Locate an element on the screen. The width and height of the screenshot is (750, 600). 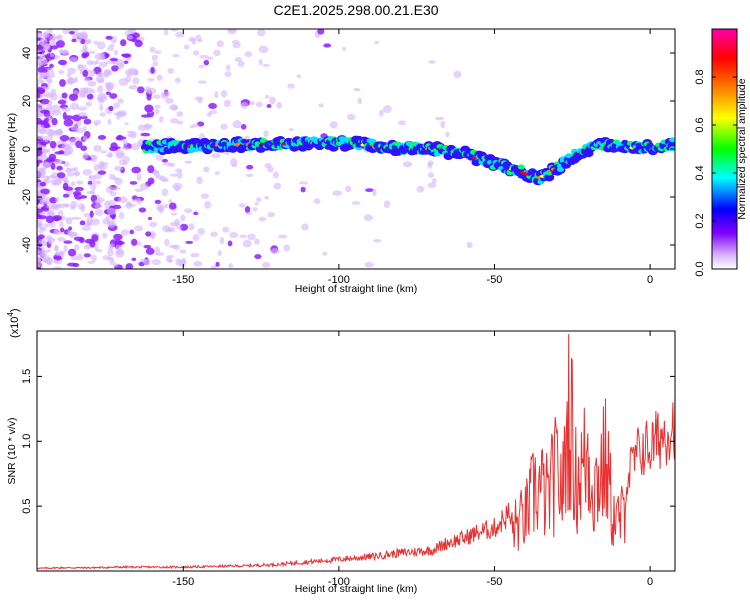
snr-y-label: SNR (10 * v/v) is located at coordinates (12, 450).